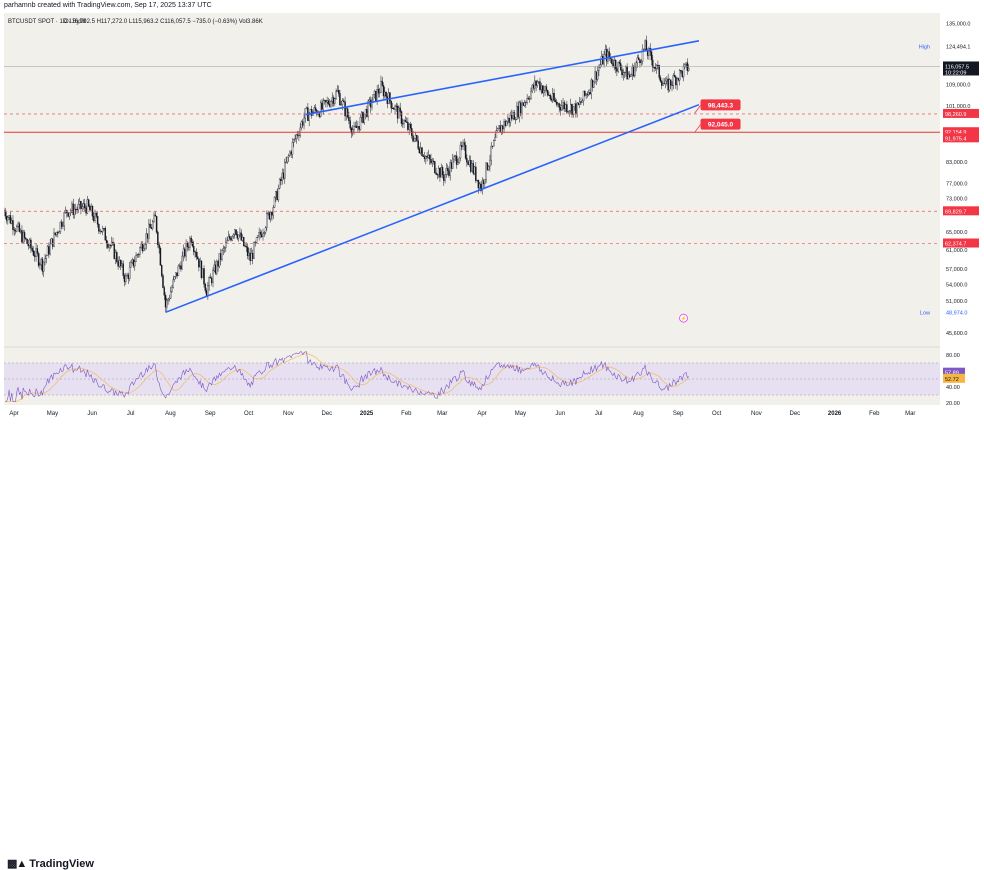  I want to click on low-tag: Low, so click(925, 313).